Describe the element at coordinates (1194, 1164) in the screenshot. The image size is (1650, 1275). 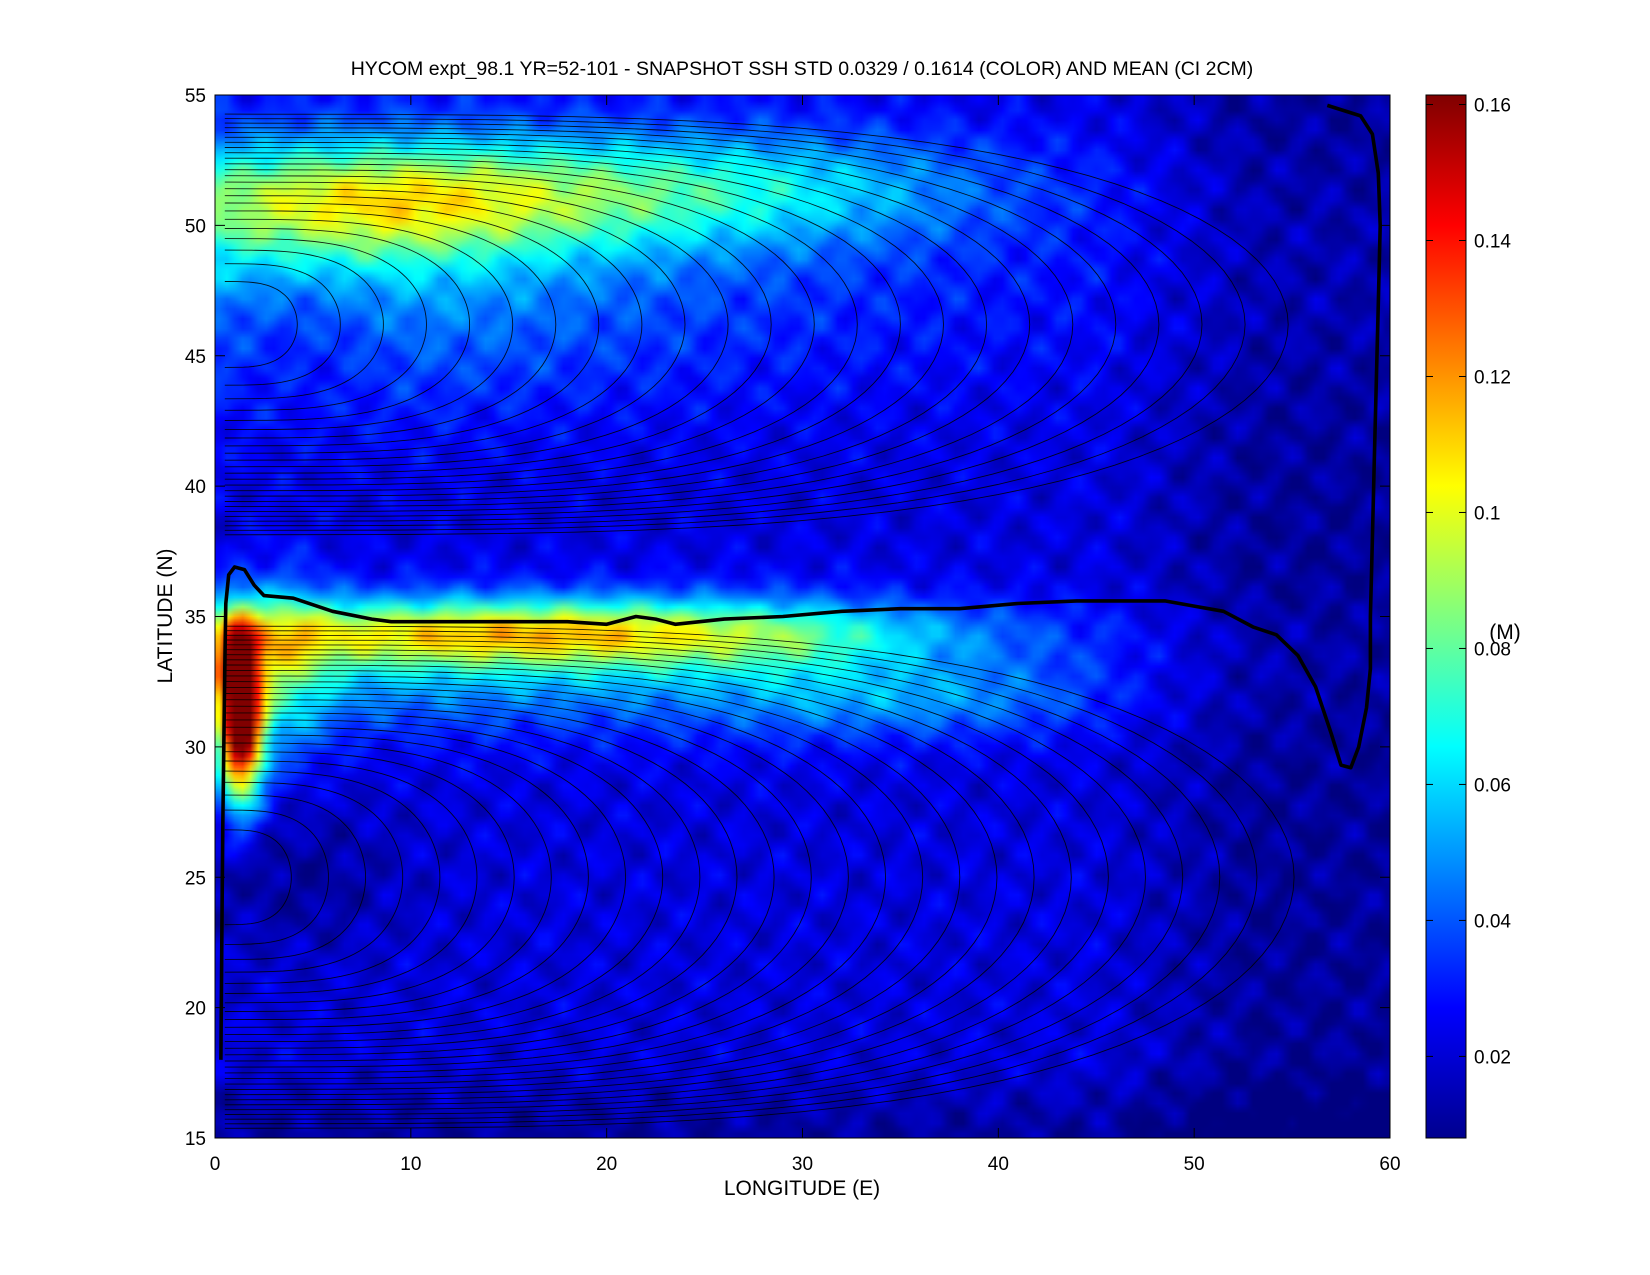
I see `x-tick-label: 50` at that location.